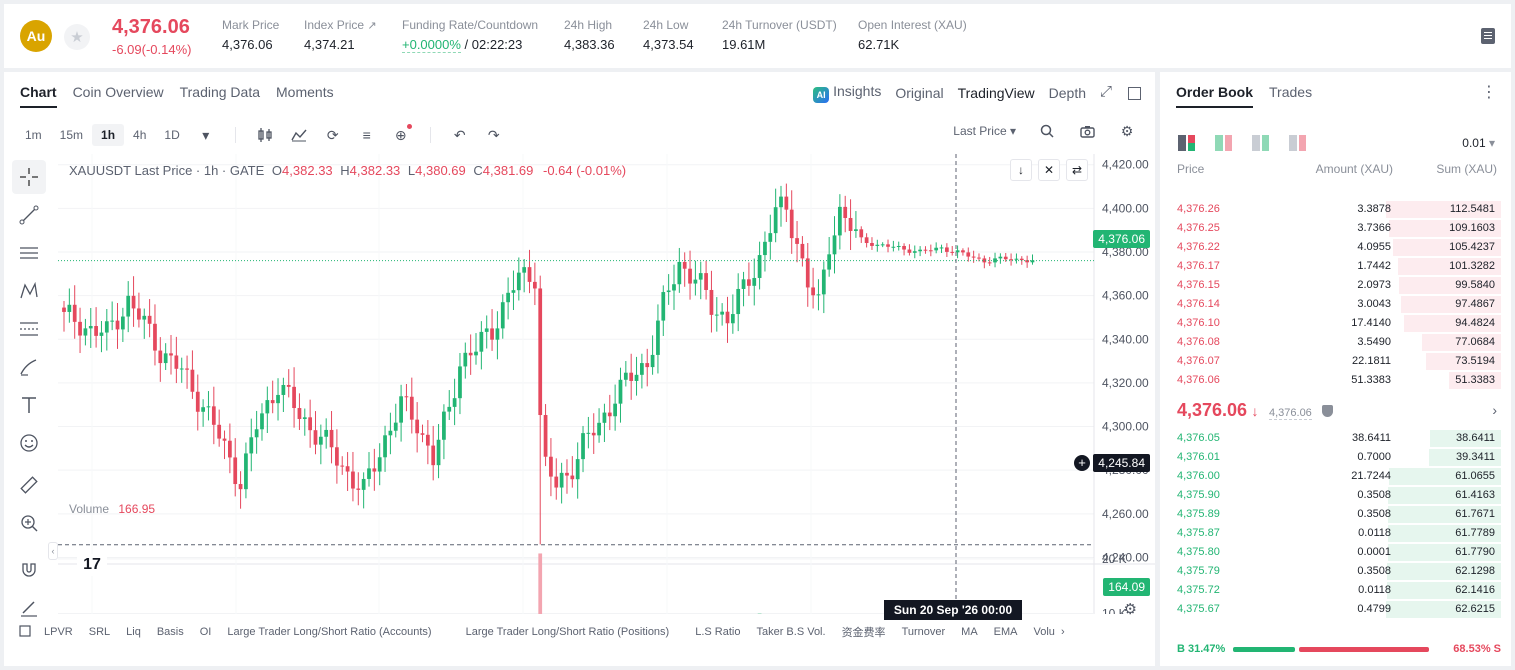 This screenshot has width=1515, height=670. Describe the element at coordinates (1335, 533) in the screenshot. I see `bid-row: 4,375.87 0.0118 61.7789` at that location.